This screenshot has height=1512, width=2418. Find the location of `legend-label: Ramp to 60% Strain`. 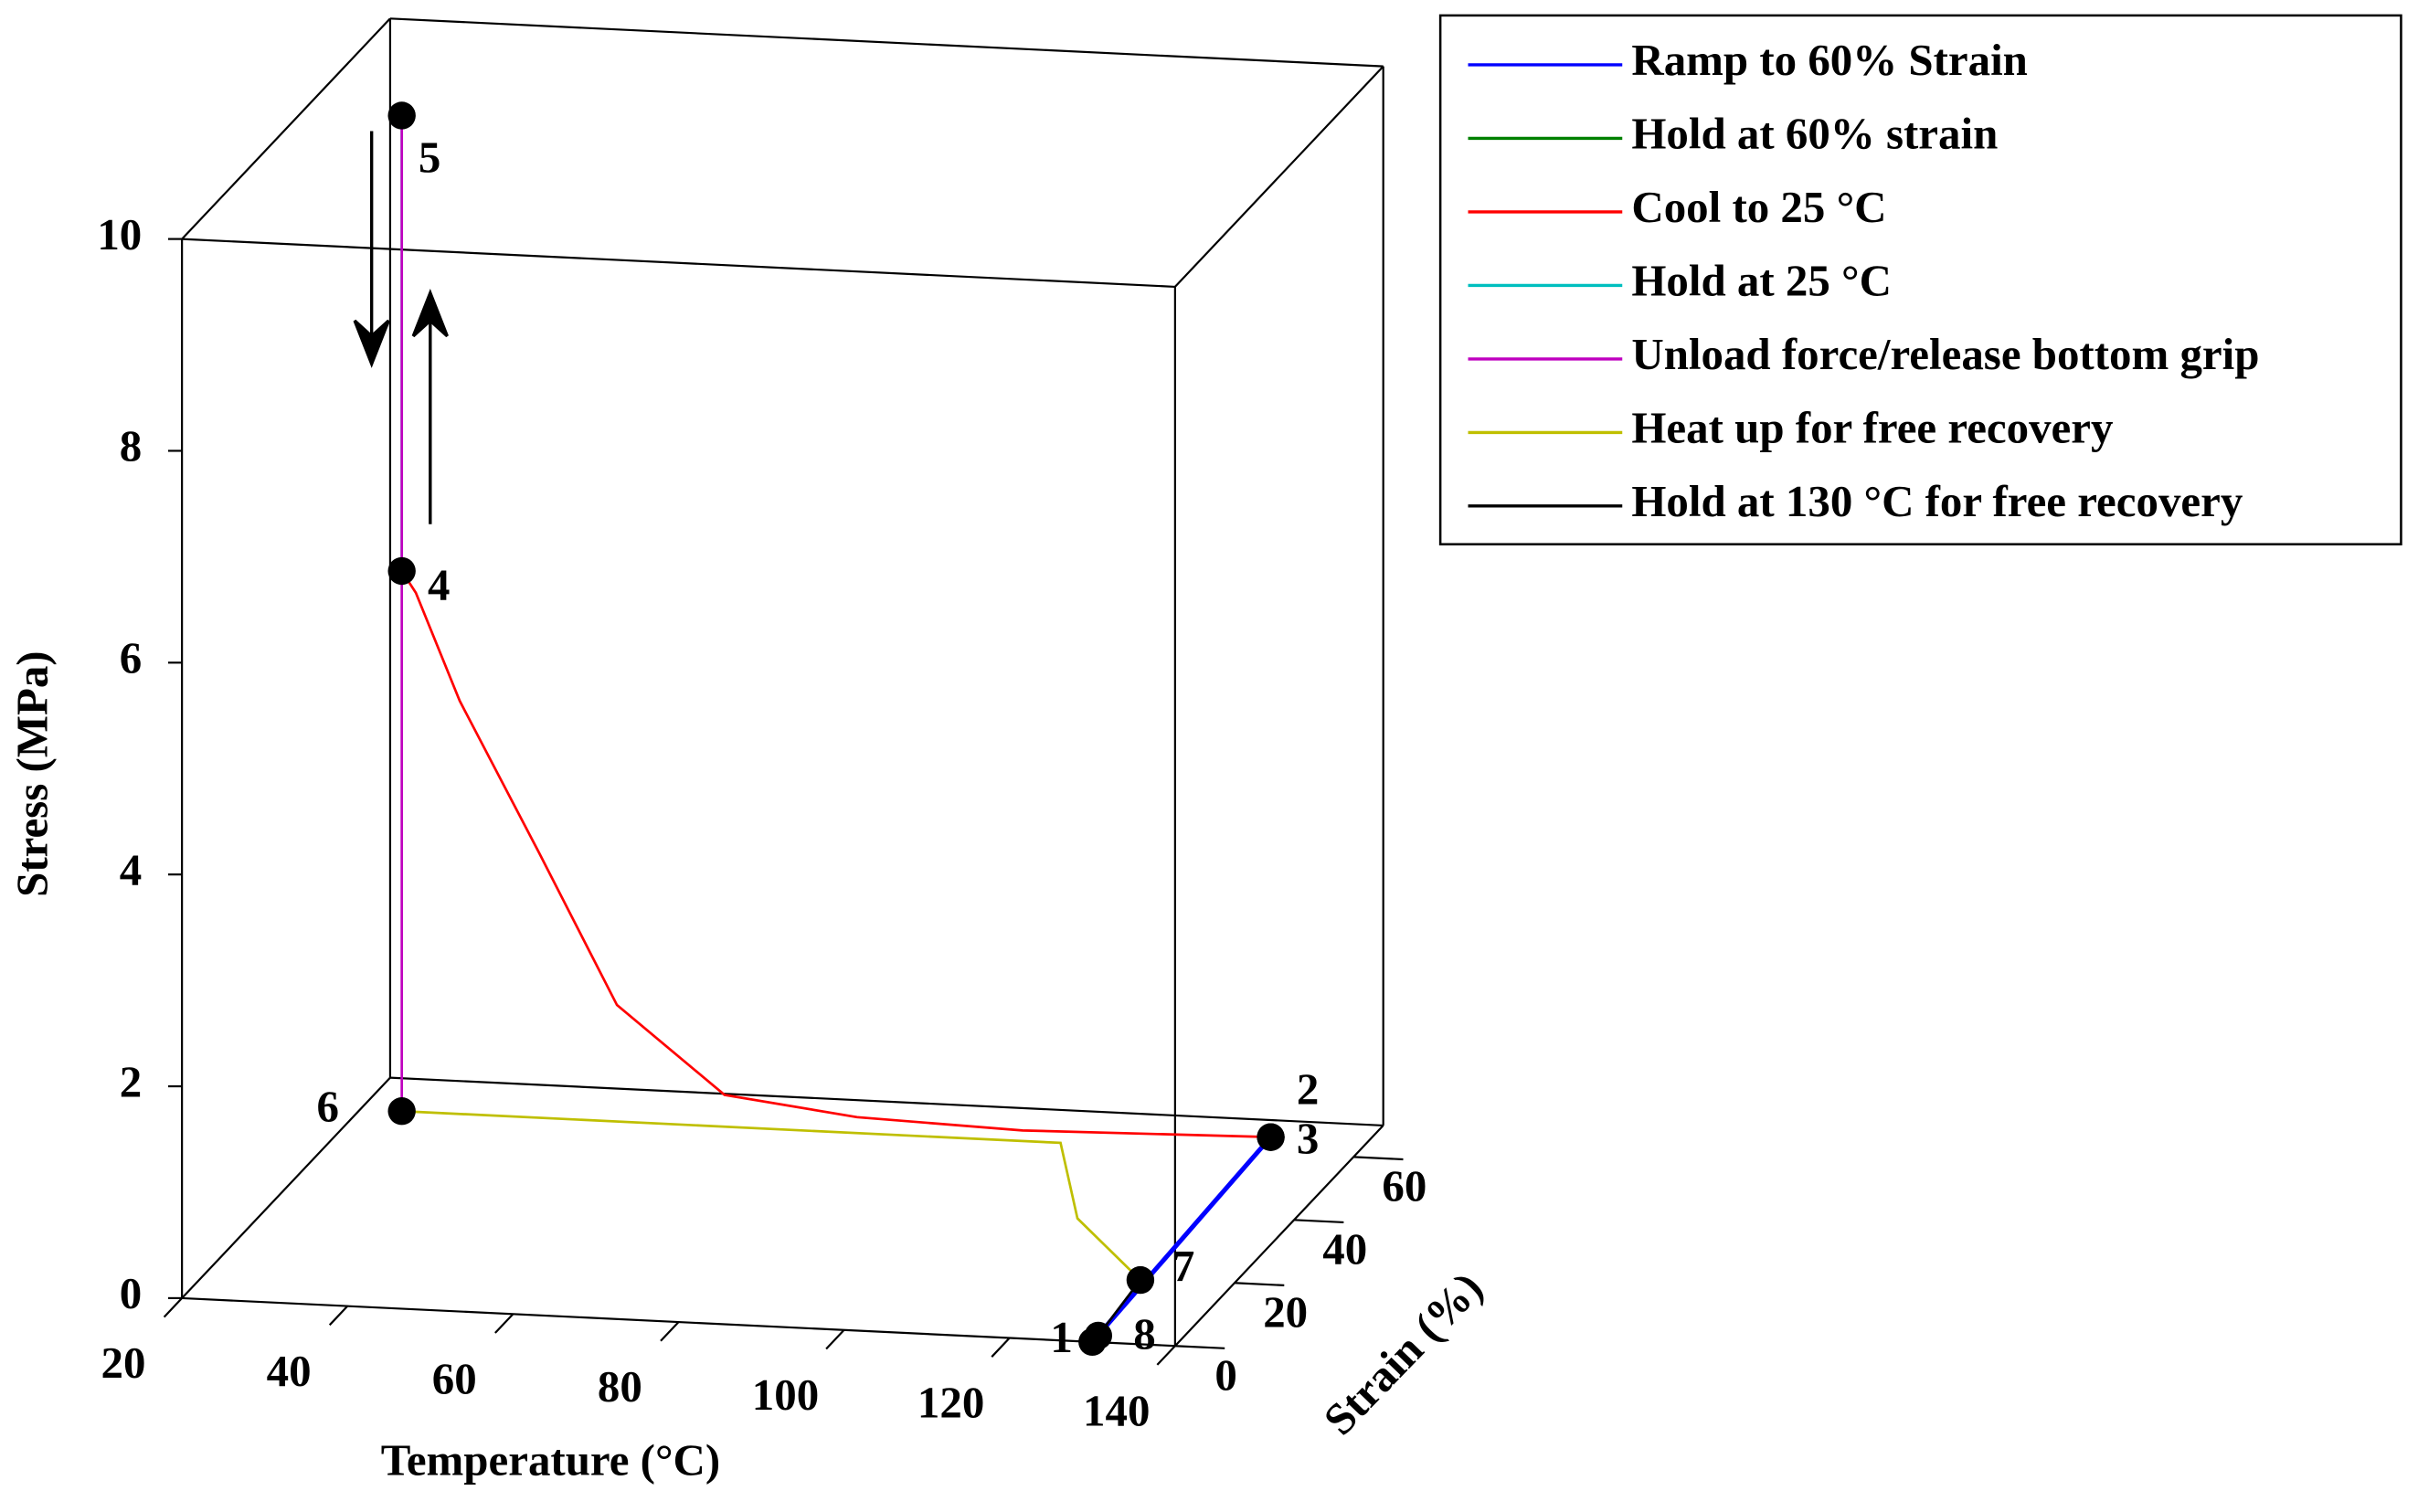

legend-label: Ramp to 60% Strain is located at coordinates (1829, 60).